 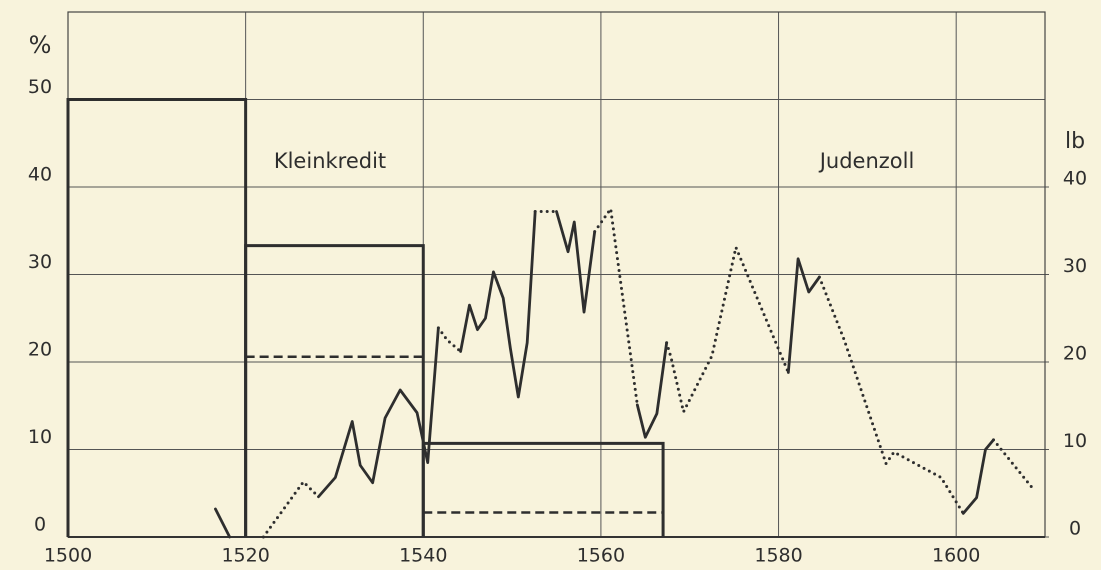 What do you see at coordinates (40, 525) in the screenshot?
I see `y-tick-label: 0` at bounding box center [40, 525].